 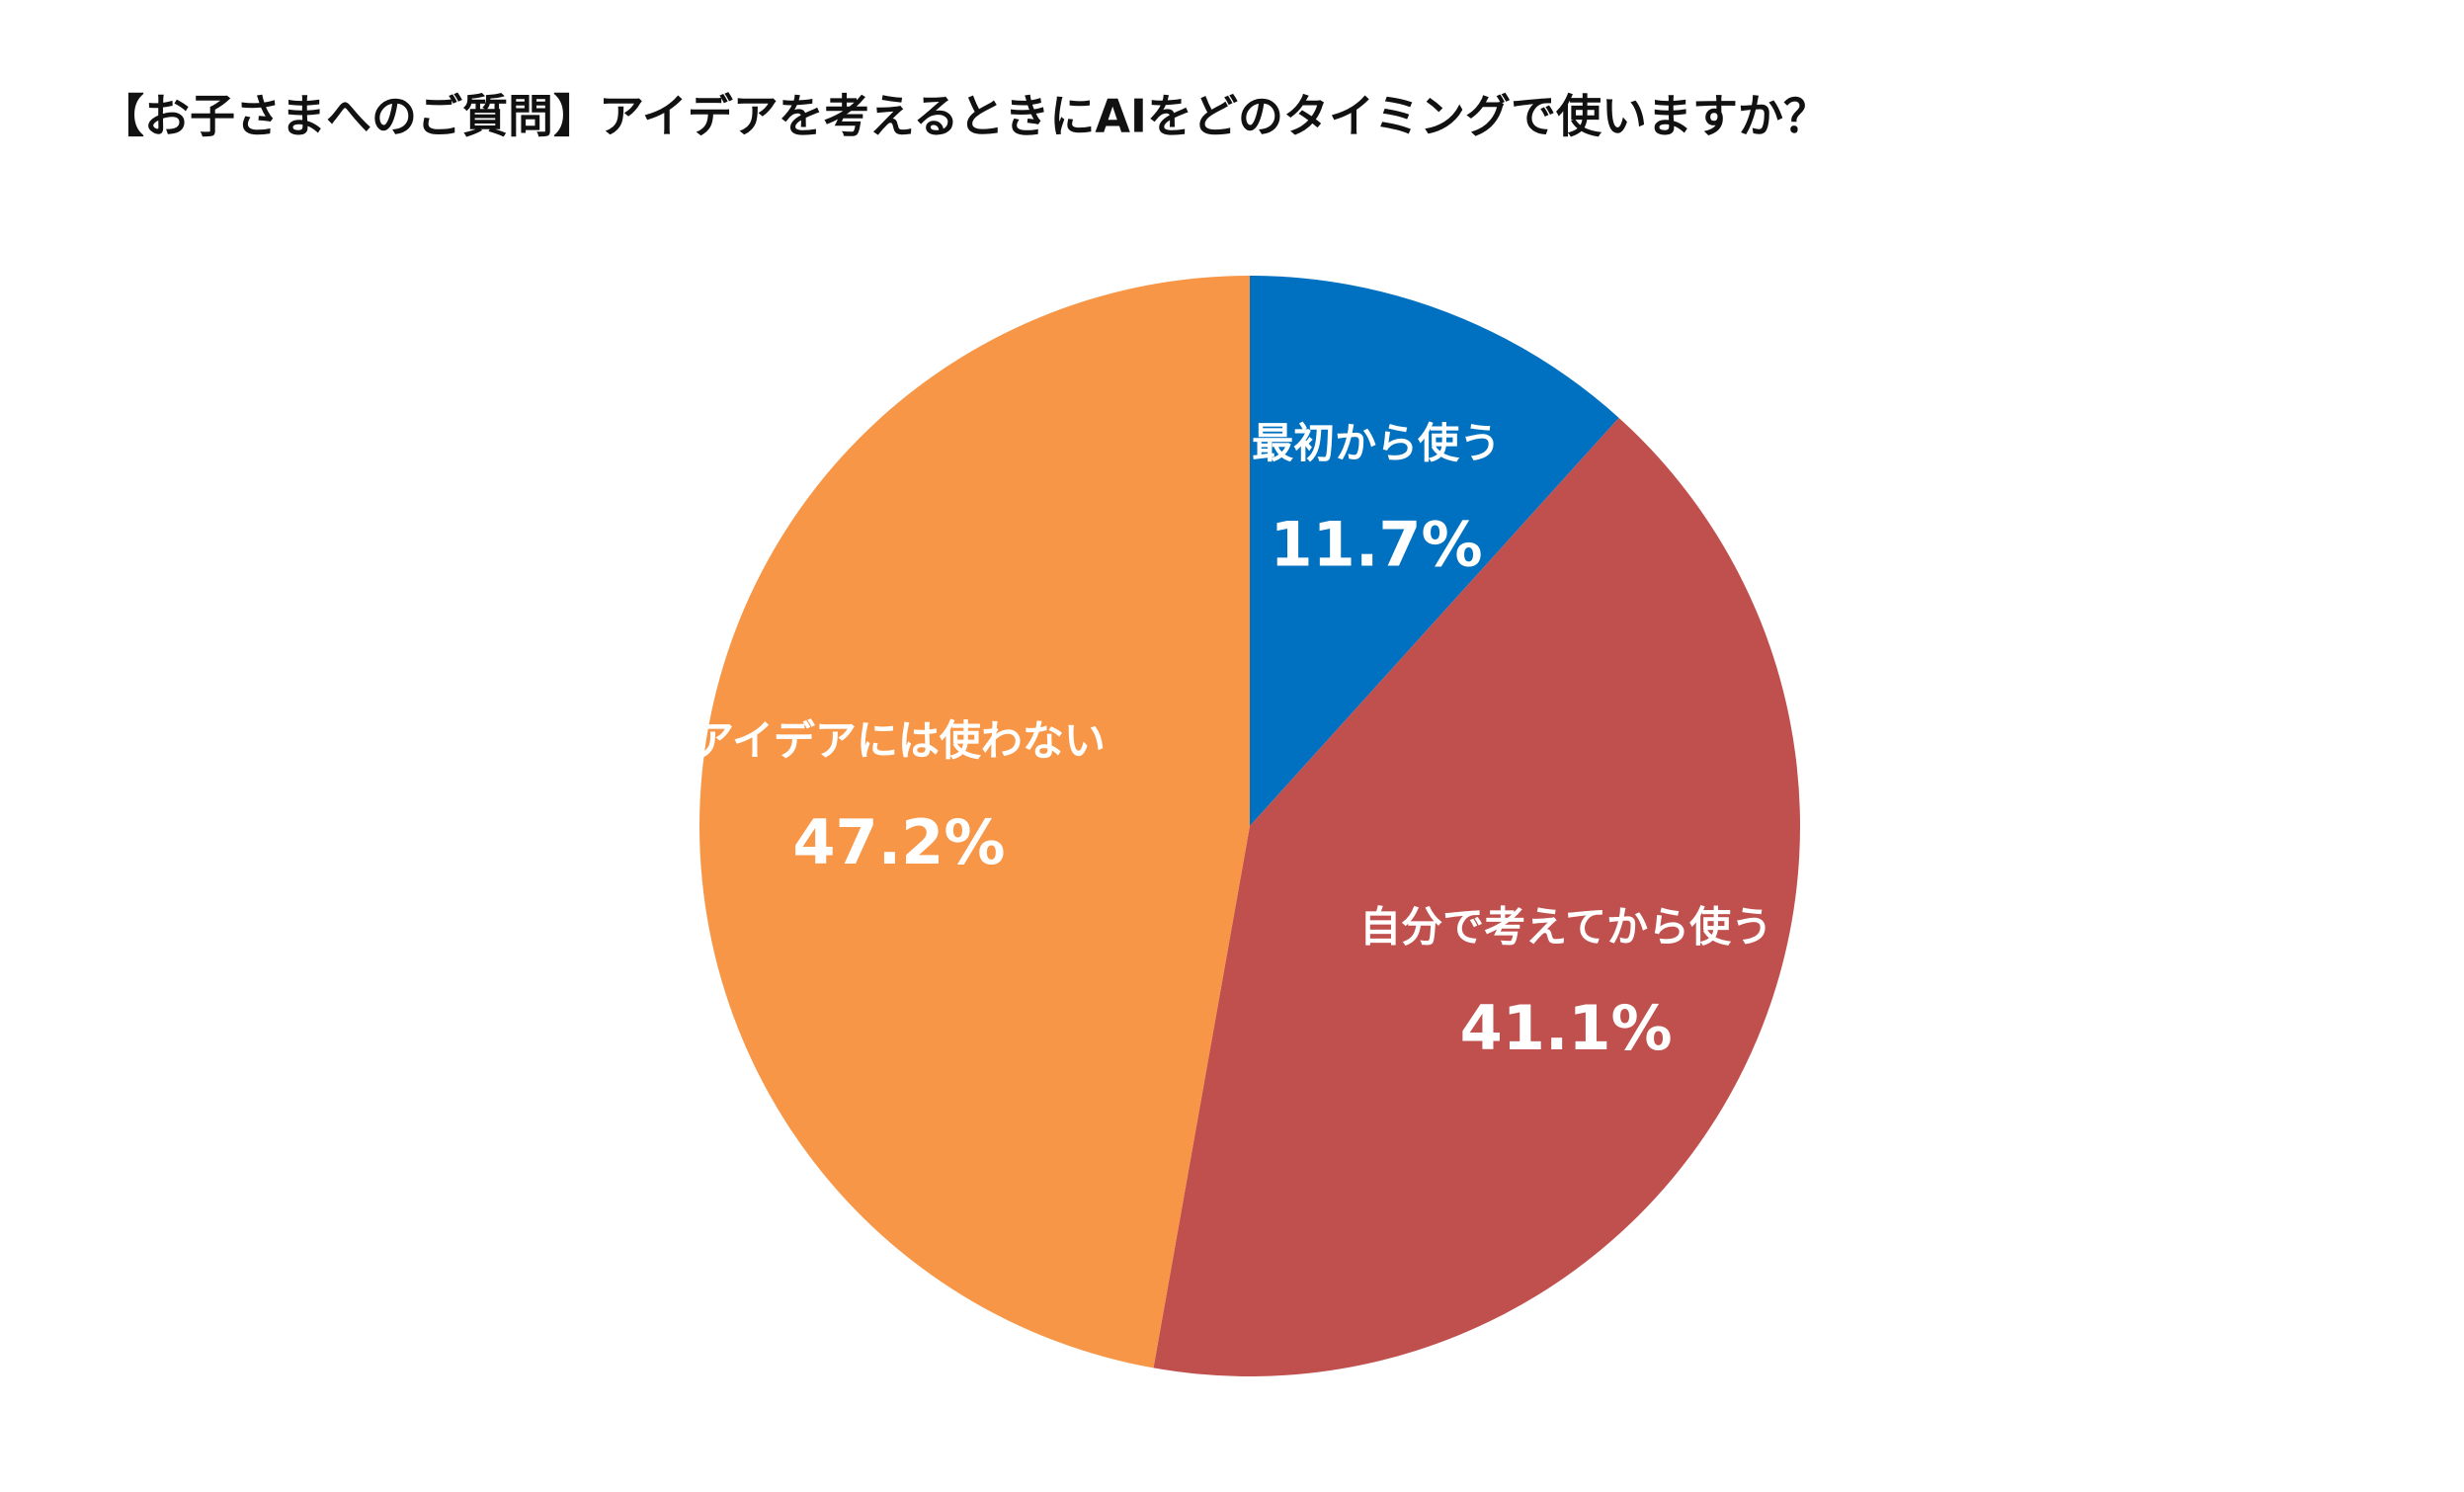 I want to click on slice-label: 最初から使う, so click(x=1376, y=443).